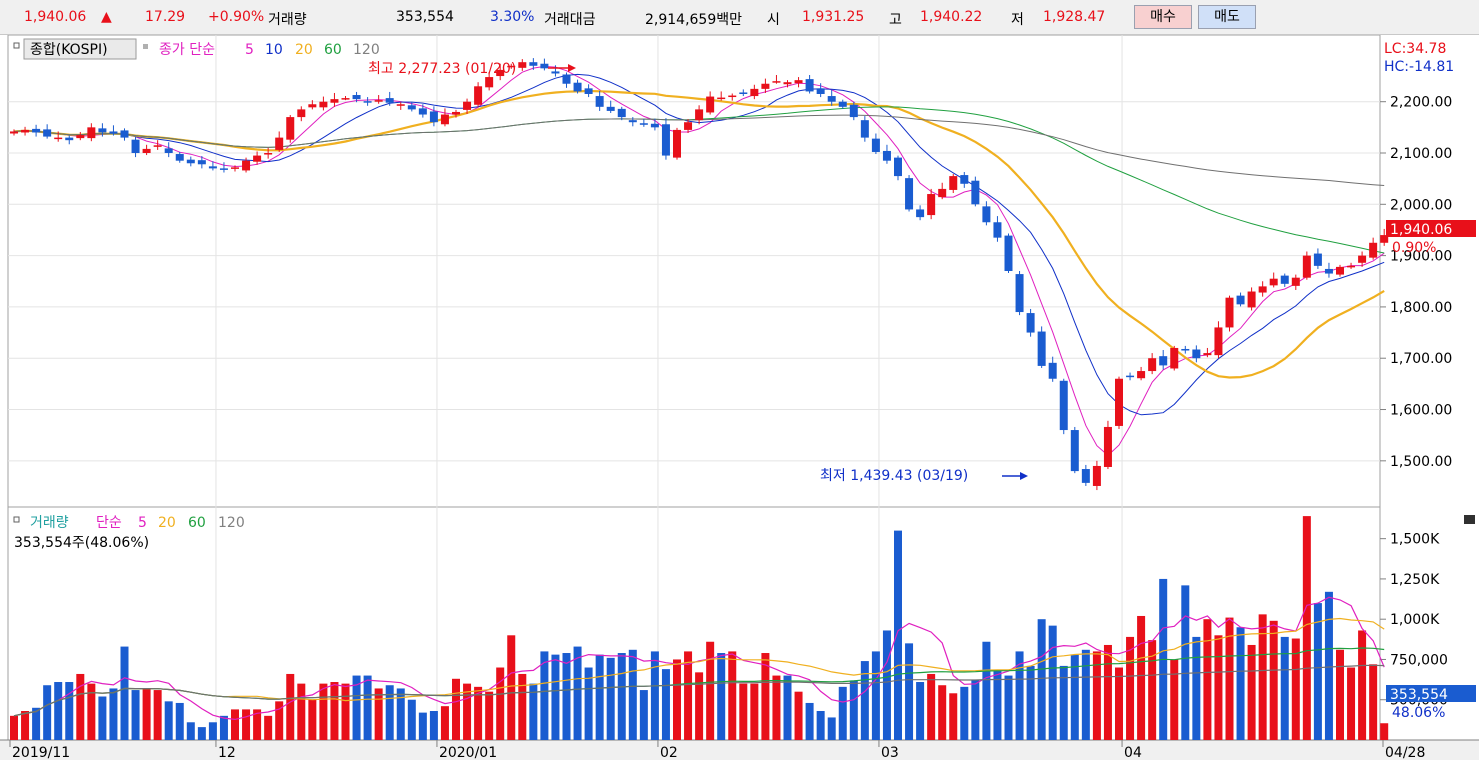 Image resolution: width=1479 pixels, height=760 pixels. I want to click on low-value: 1,928.47, so click(1074, 17).